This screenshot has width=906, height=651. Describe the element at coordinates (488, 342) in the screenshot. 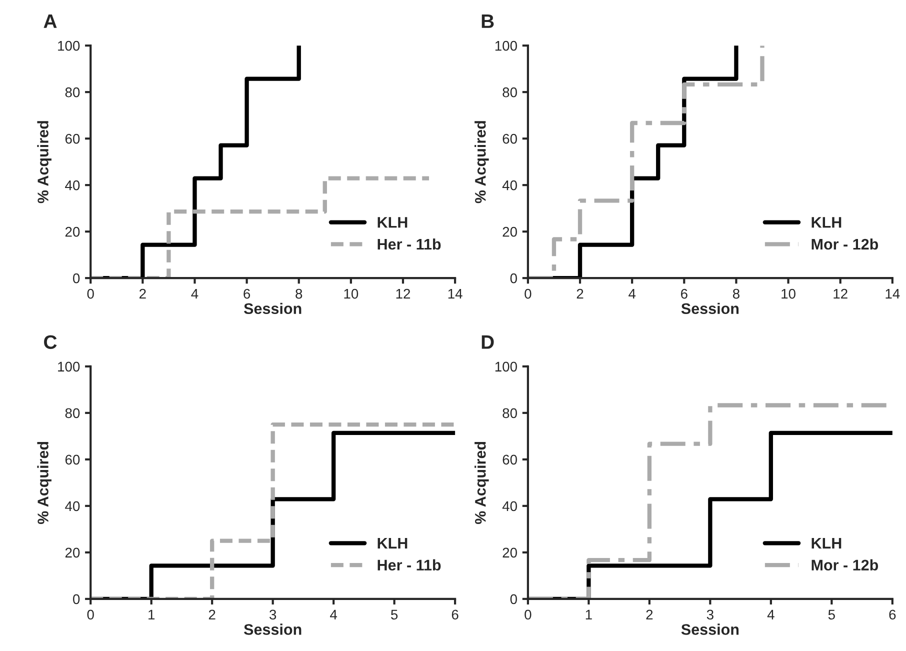

I see `chart-title: D` at that location.